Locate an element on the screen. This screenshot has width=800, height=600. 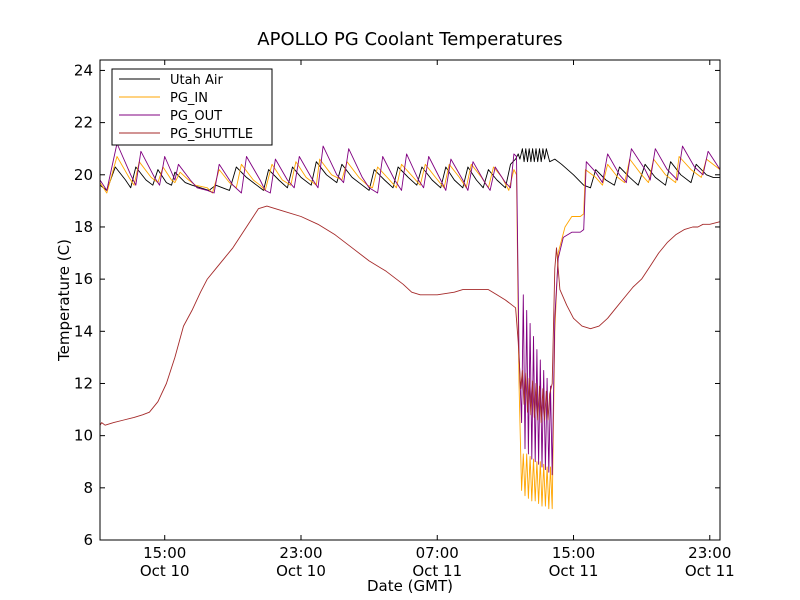
x-tick-label-time: 07:00 is located at coordinates (437, 553).